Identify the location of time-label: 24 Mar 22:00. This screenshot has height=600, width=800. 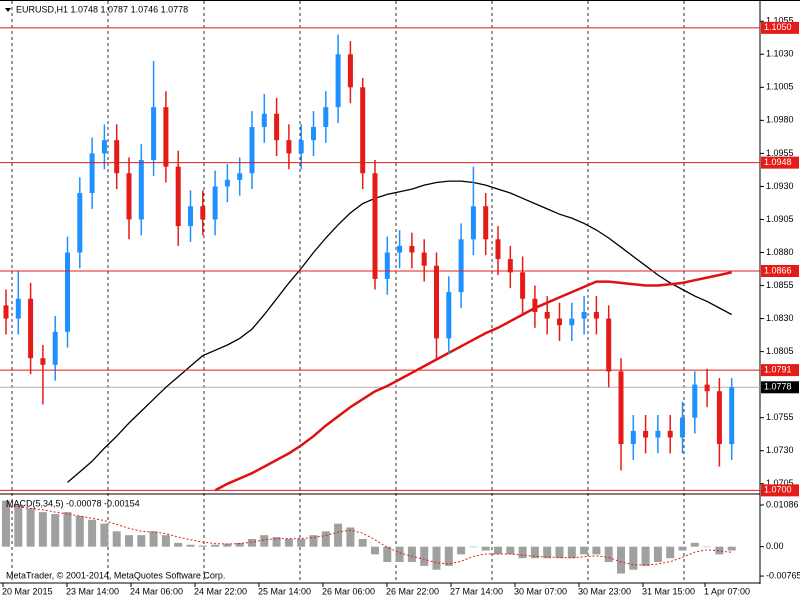
(220, 591).